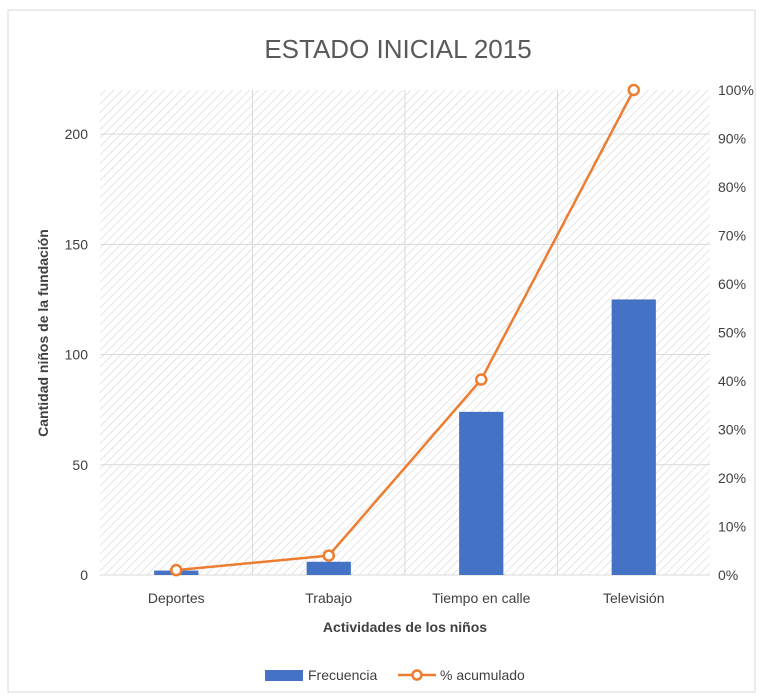 The width and height of the screenshot is (763, 697). I want to click on legend-label-frecuencia: Frecuencia, so click(342, 675).